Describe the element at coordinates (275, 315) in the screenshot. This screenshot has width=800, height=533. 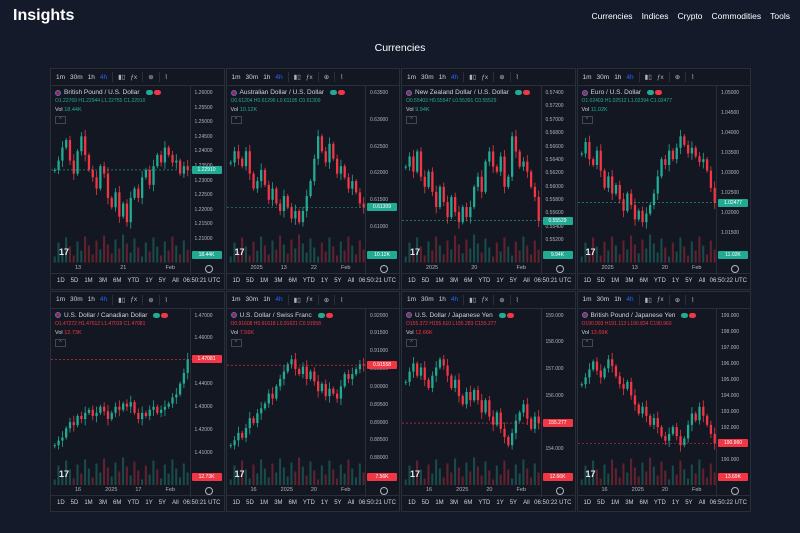
I see `symbol-title: U.S. Dollar / Swiss Franc` at that location.